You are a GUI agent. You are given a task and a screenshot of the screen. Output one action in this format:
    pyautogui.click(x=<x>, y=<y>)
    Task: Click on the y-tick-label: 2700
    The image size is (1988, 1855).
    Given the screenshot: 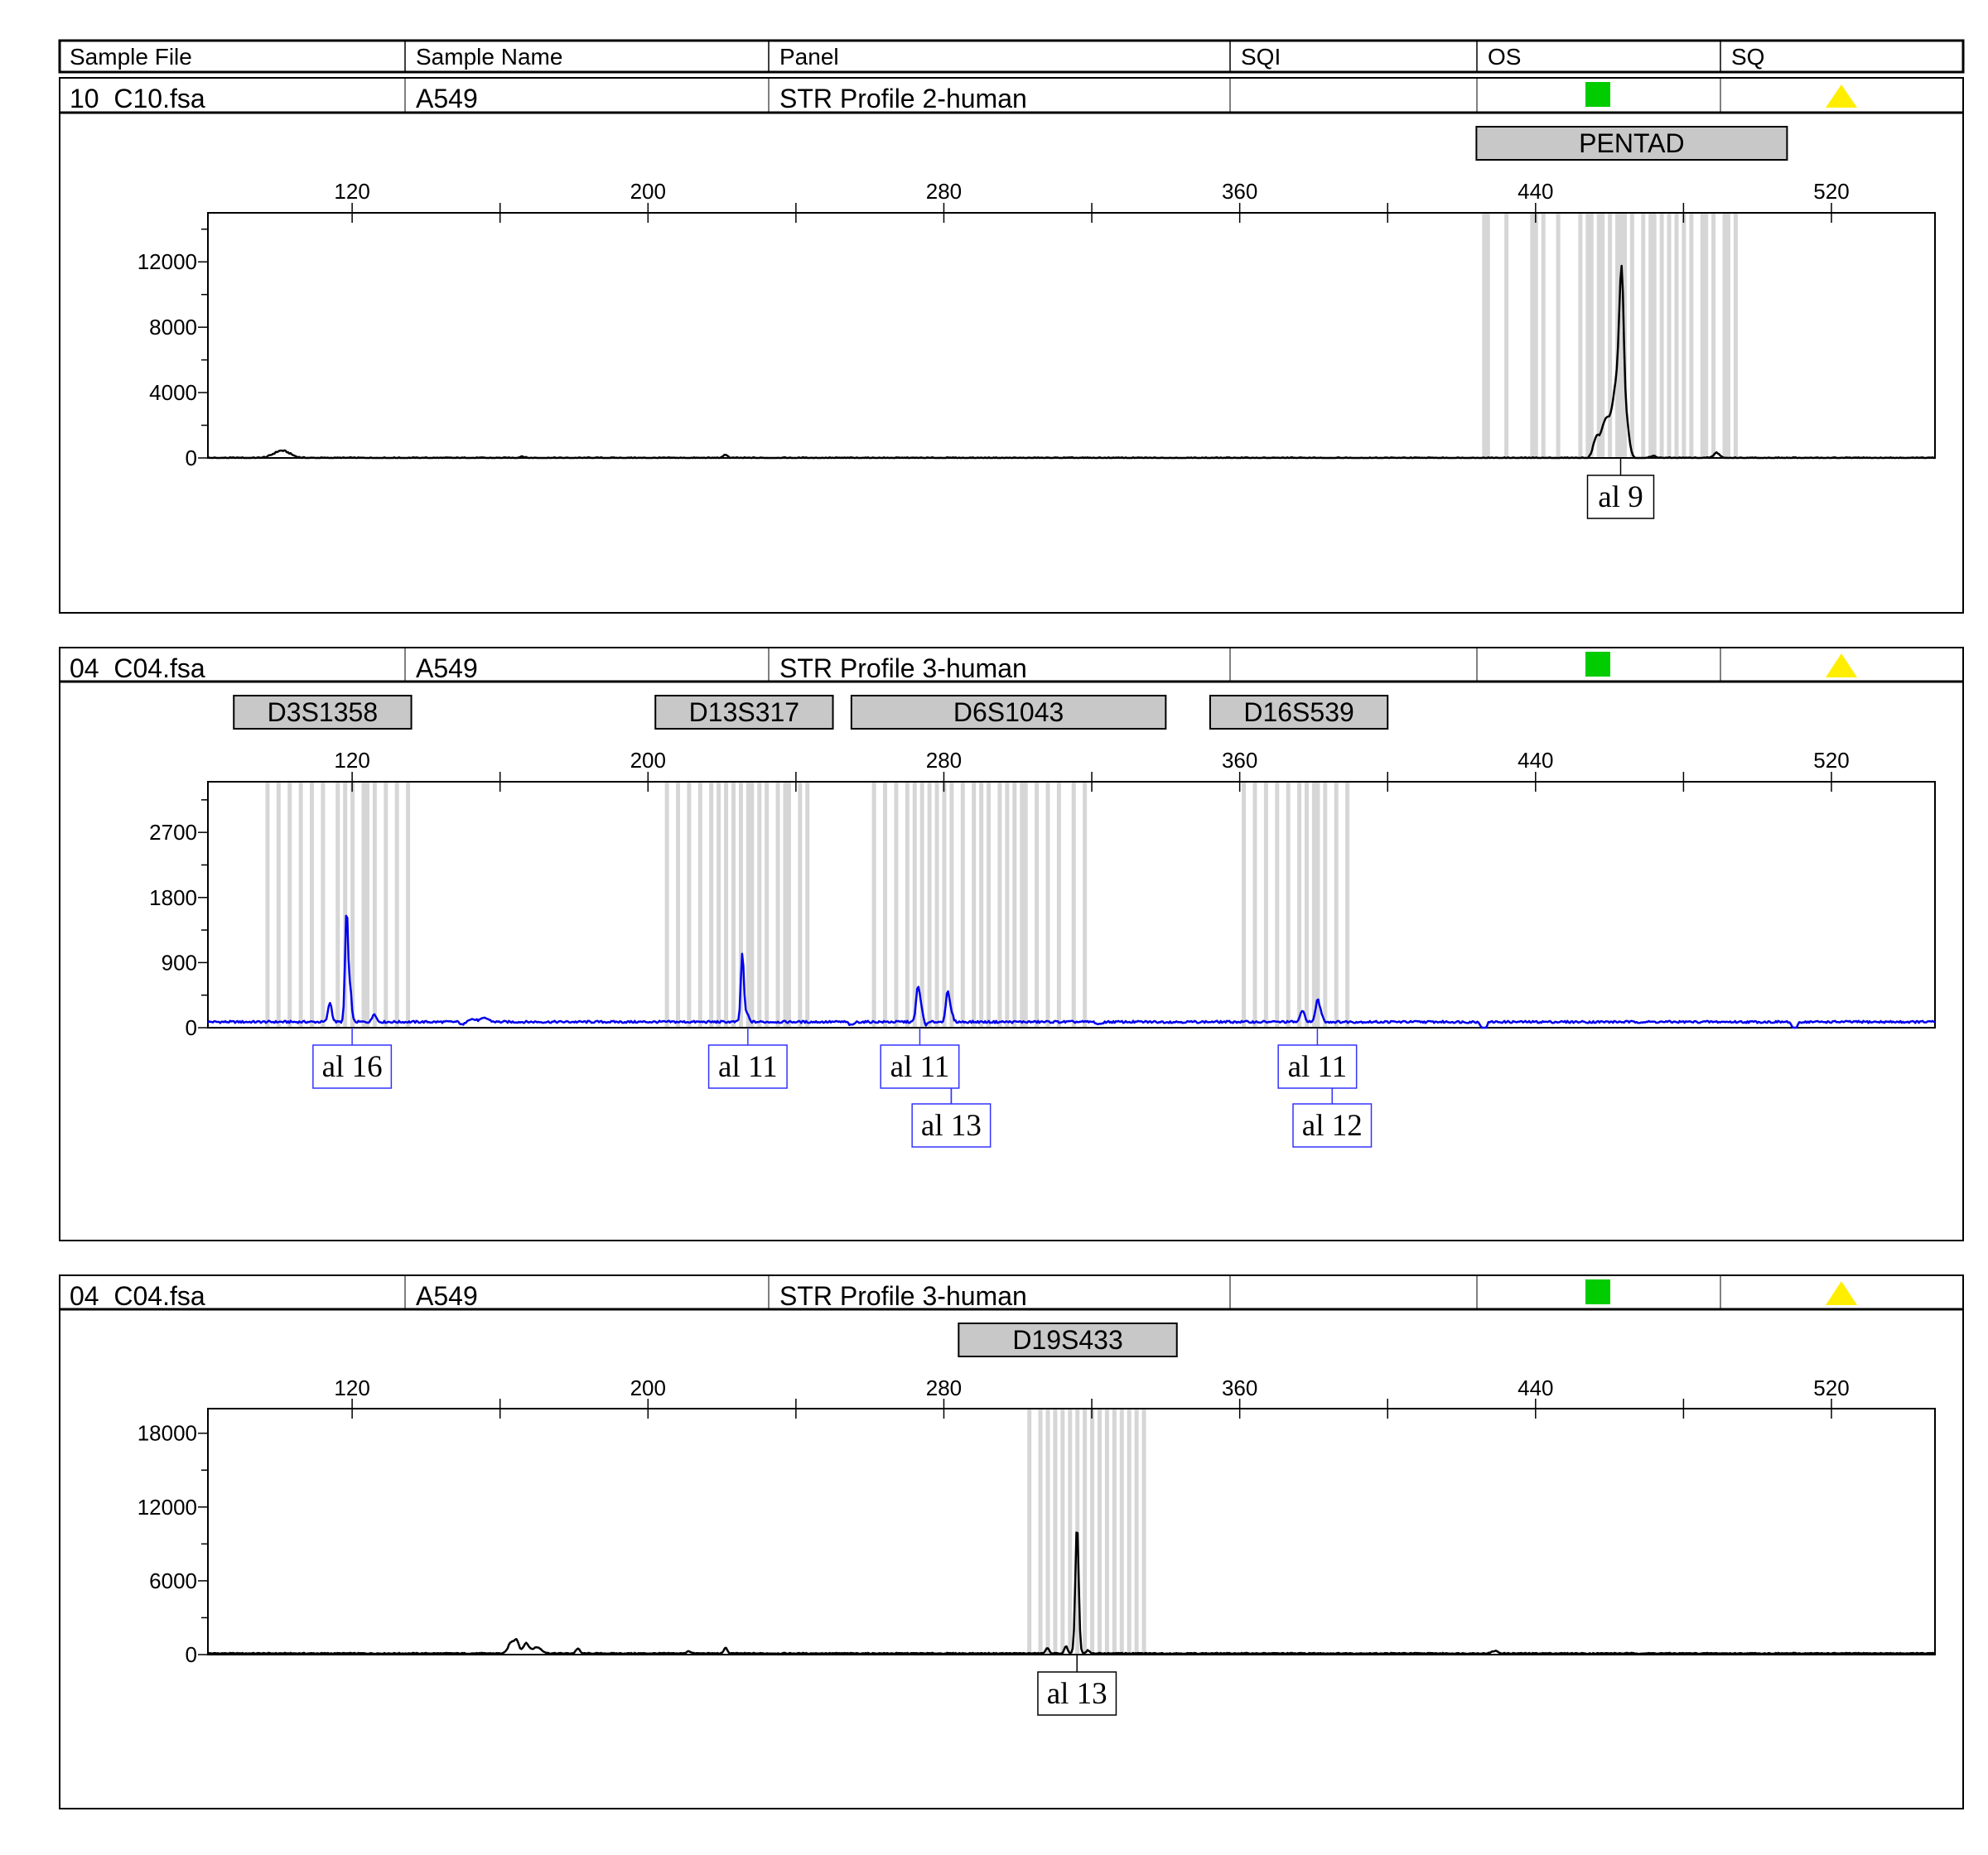 What is the action you would take?
    pyautogui.click(x=173, y=832)
    